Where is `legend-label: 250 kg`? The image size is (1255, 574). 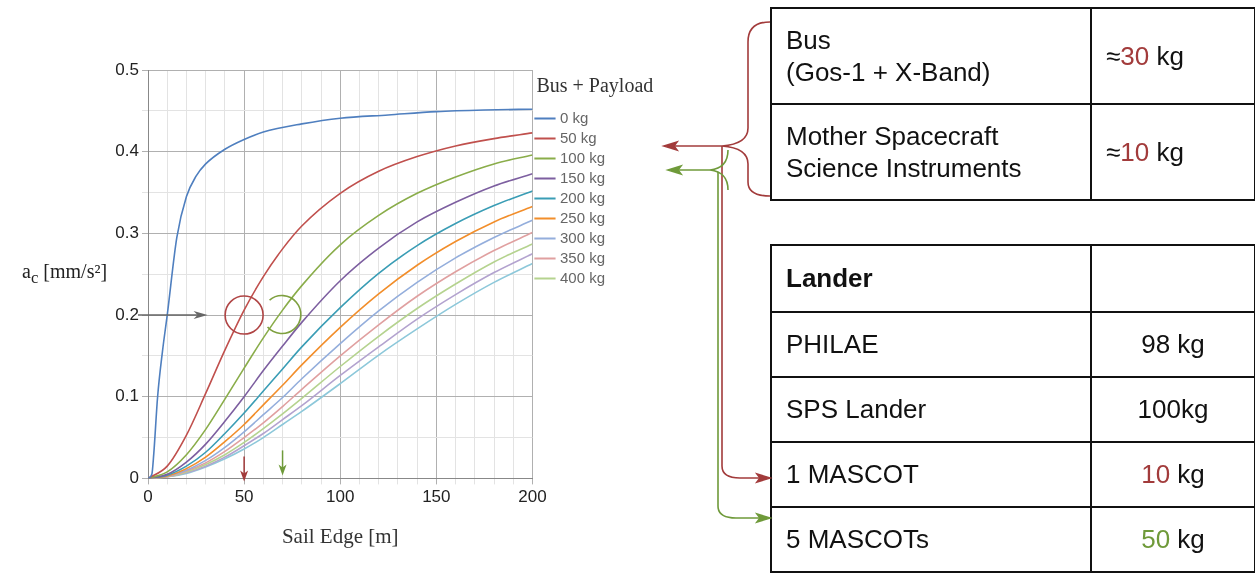 legend-label: 250 kg is located at coordinates (582, 217).